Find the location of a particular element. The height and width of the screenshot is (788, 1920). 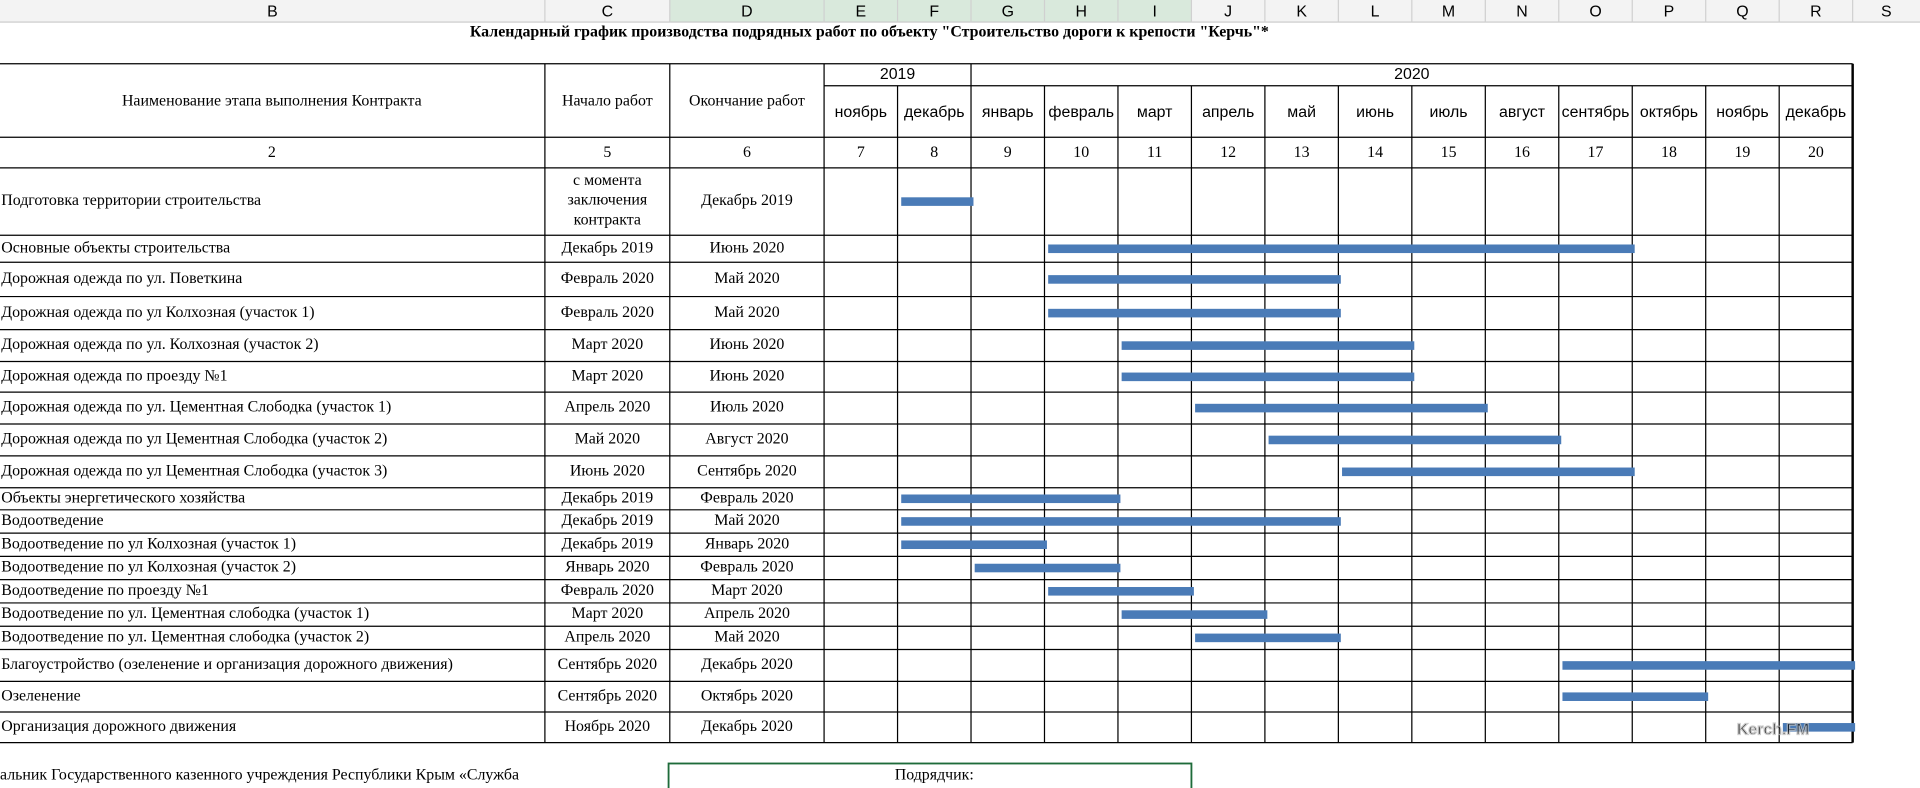

column-number: 5 is located at coordinates (607, 152).